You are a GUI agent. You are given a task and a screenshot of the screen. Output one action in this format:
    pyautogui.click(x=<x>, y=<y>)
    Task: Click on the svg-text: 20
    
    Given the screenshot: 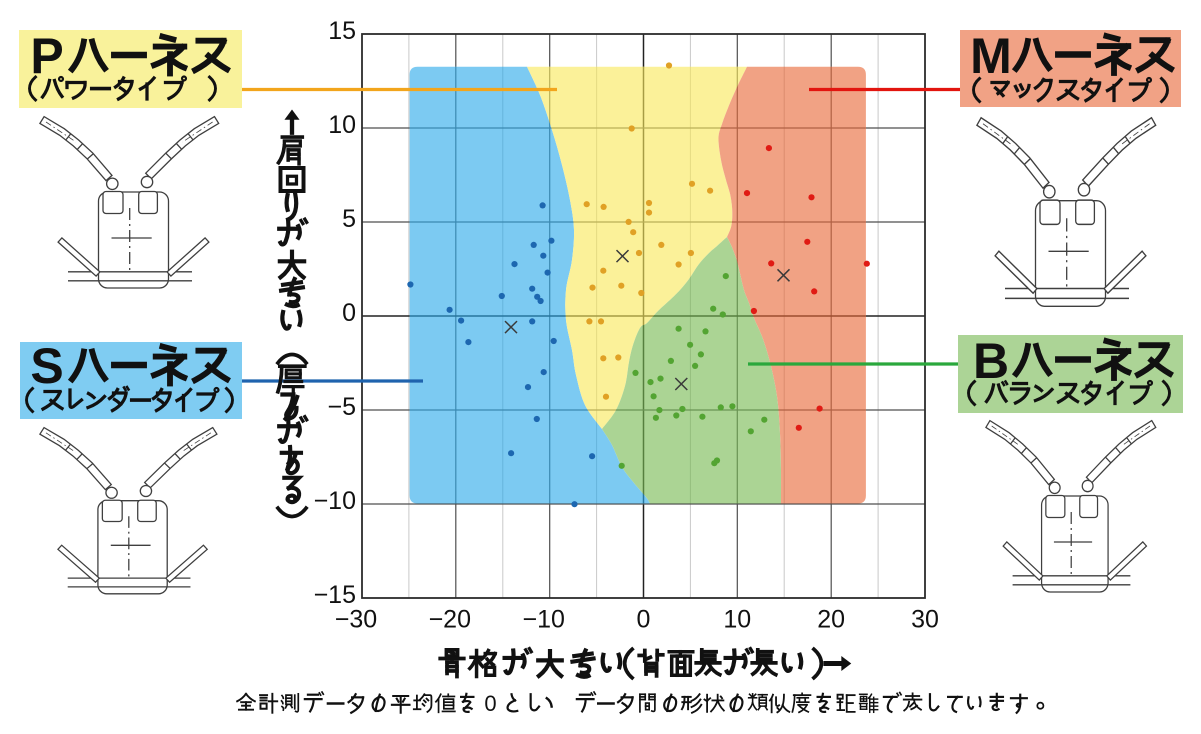 What is the action you would take?
    pyautogui.click(x=831, y=620)
    